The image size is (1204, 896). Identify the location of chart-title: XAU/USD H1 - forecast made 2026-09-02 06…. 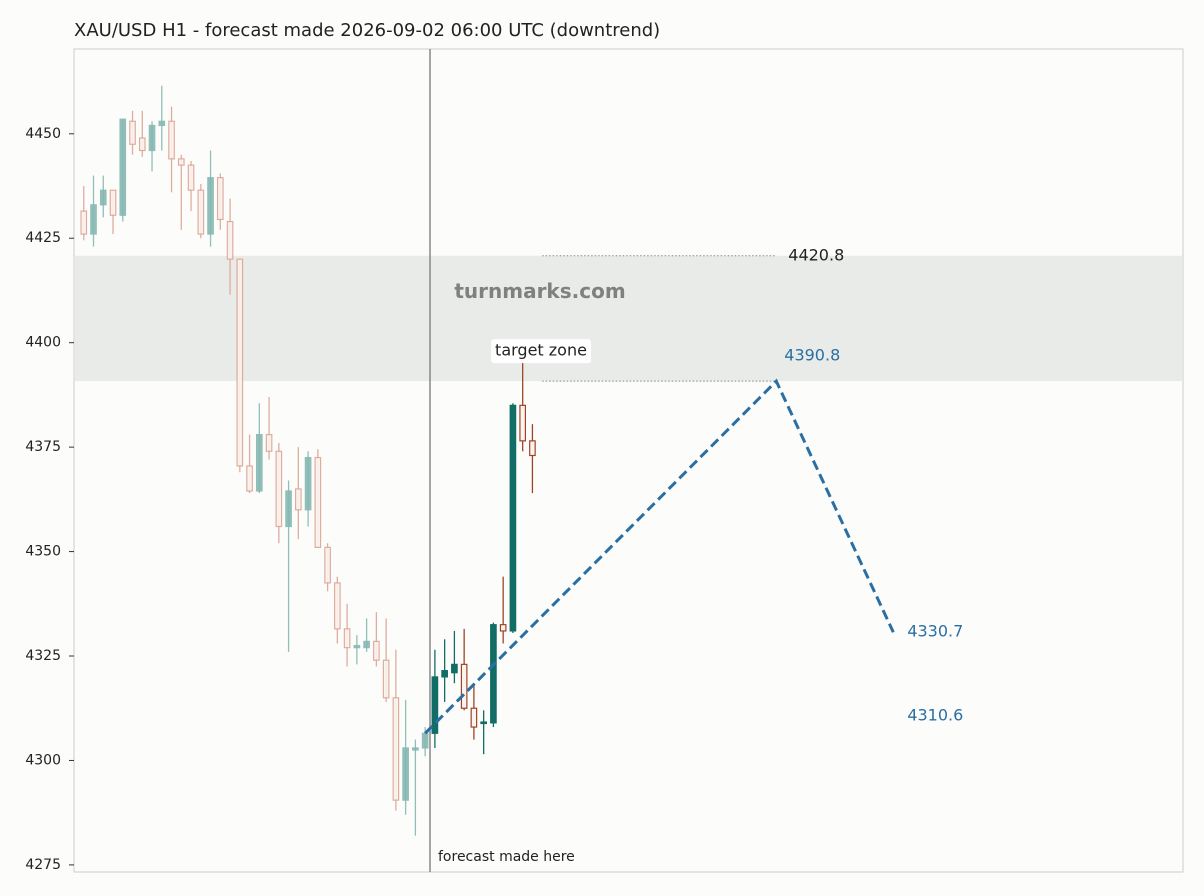
(367, 30).